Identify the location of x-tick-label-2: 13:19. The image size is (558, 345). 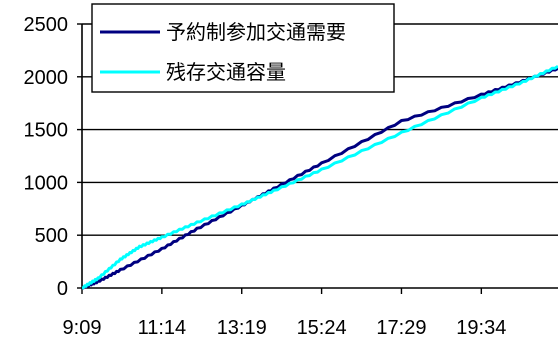
(242, 328).